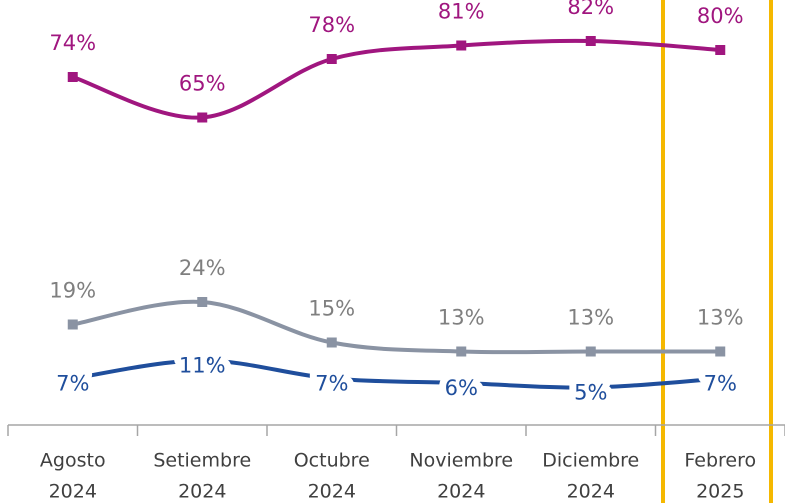 This screenshot has width=785, height=503. Describe the element at coordinates (720, 16) in the screenshot. I see `data-label: 80%` at that location.